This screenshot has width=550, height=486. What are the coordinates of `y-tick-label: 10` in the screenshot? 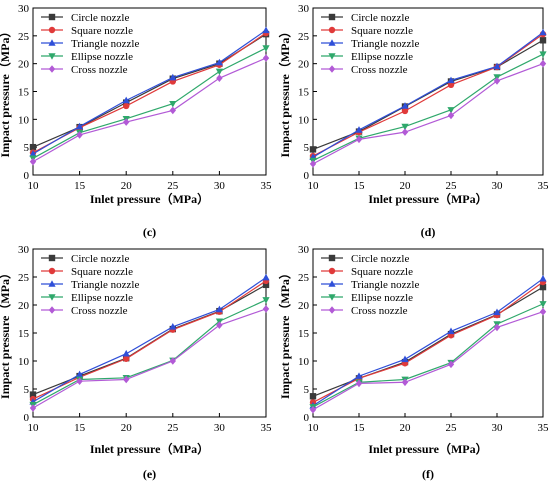 It's located at (304, 120).